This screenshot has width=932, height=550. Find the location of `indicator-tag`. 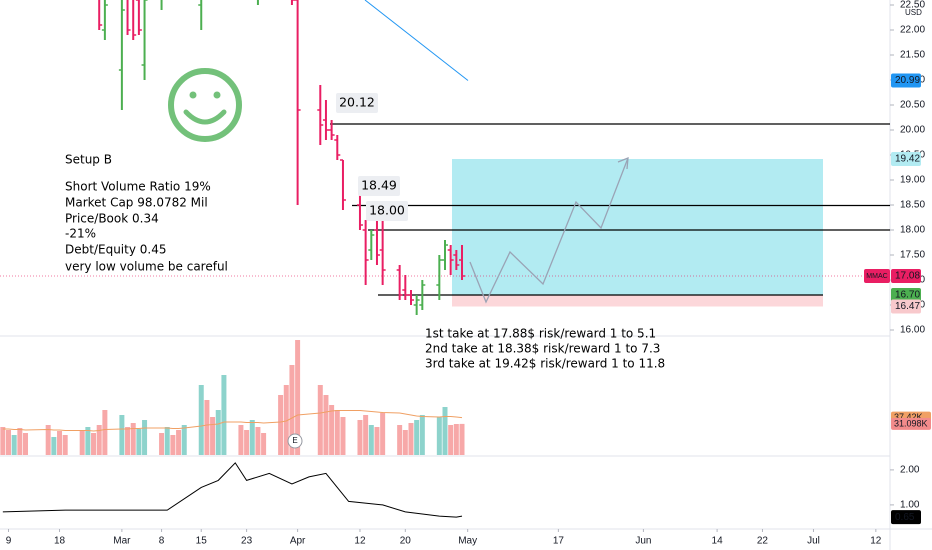

indicator-tag is located at coordinates (906, 517).